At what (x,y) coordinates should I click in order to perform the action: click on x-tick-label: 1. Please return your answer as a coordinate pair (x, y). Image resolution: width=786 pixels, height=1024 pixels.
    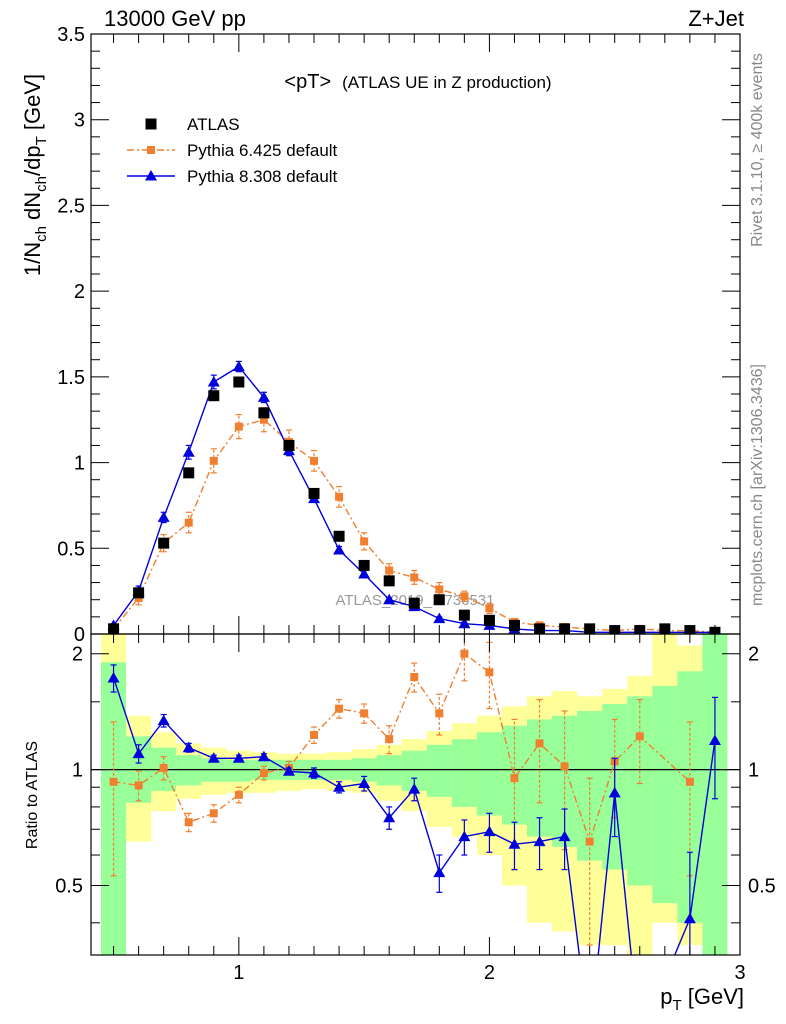
    Looking at the image, I should click on (238, 973).